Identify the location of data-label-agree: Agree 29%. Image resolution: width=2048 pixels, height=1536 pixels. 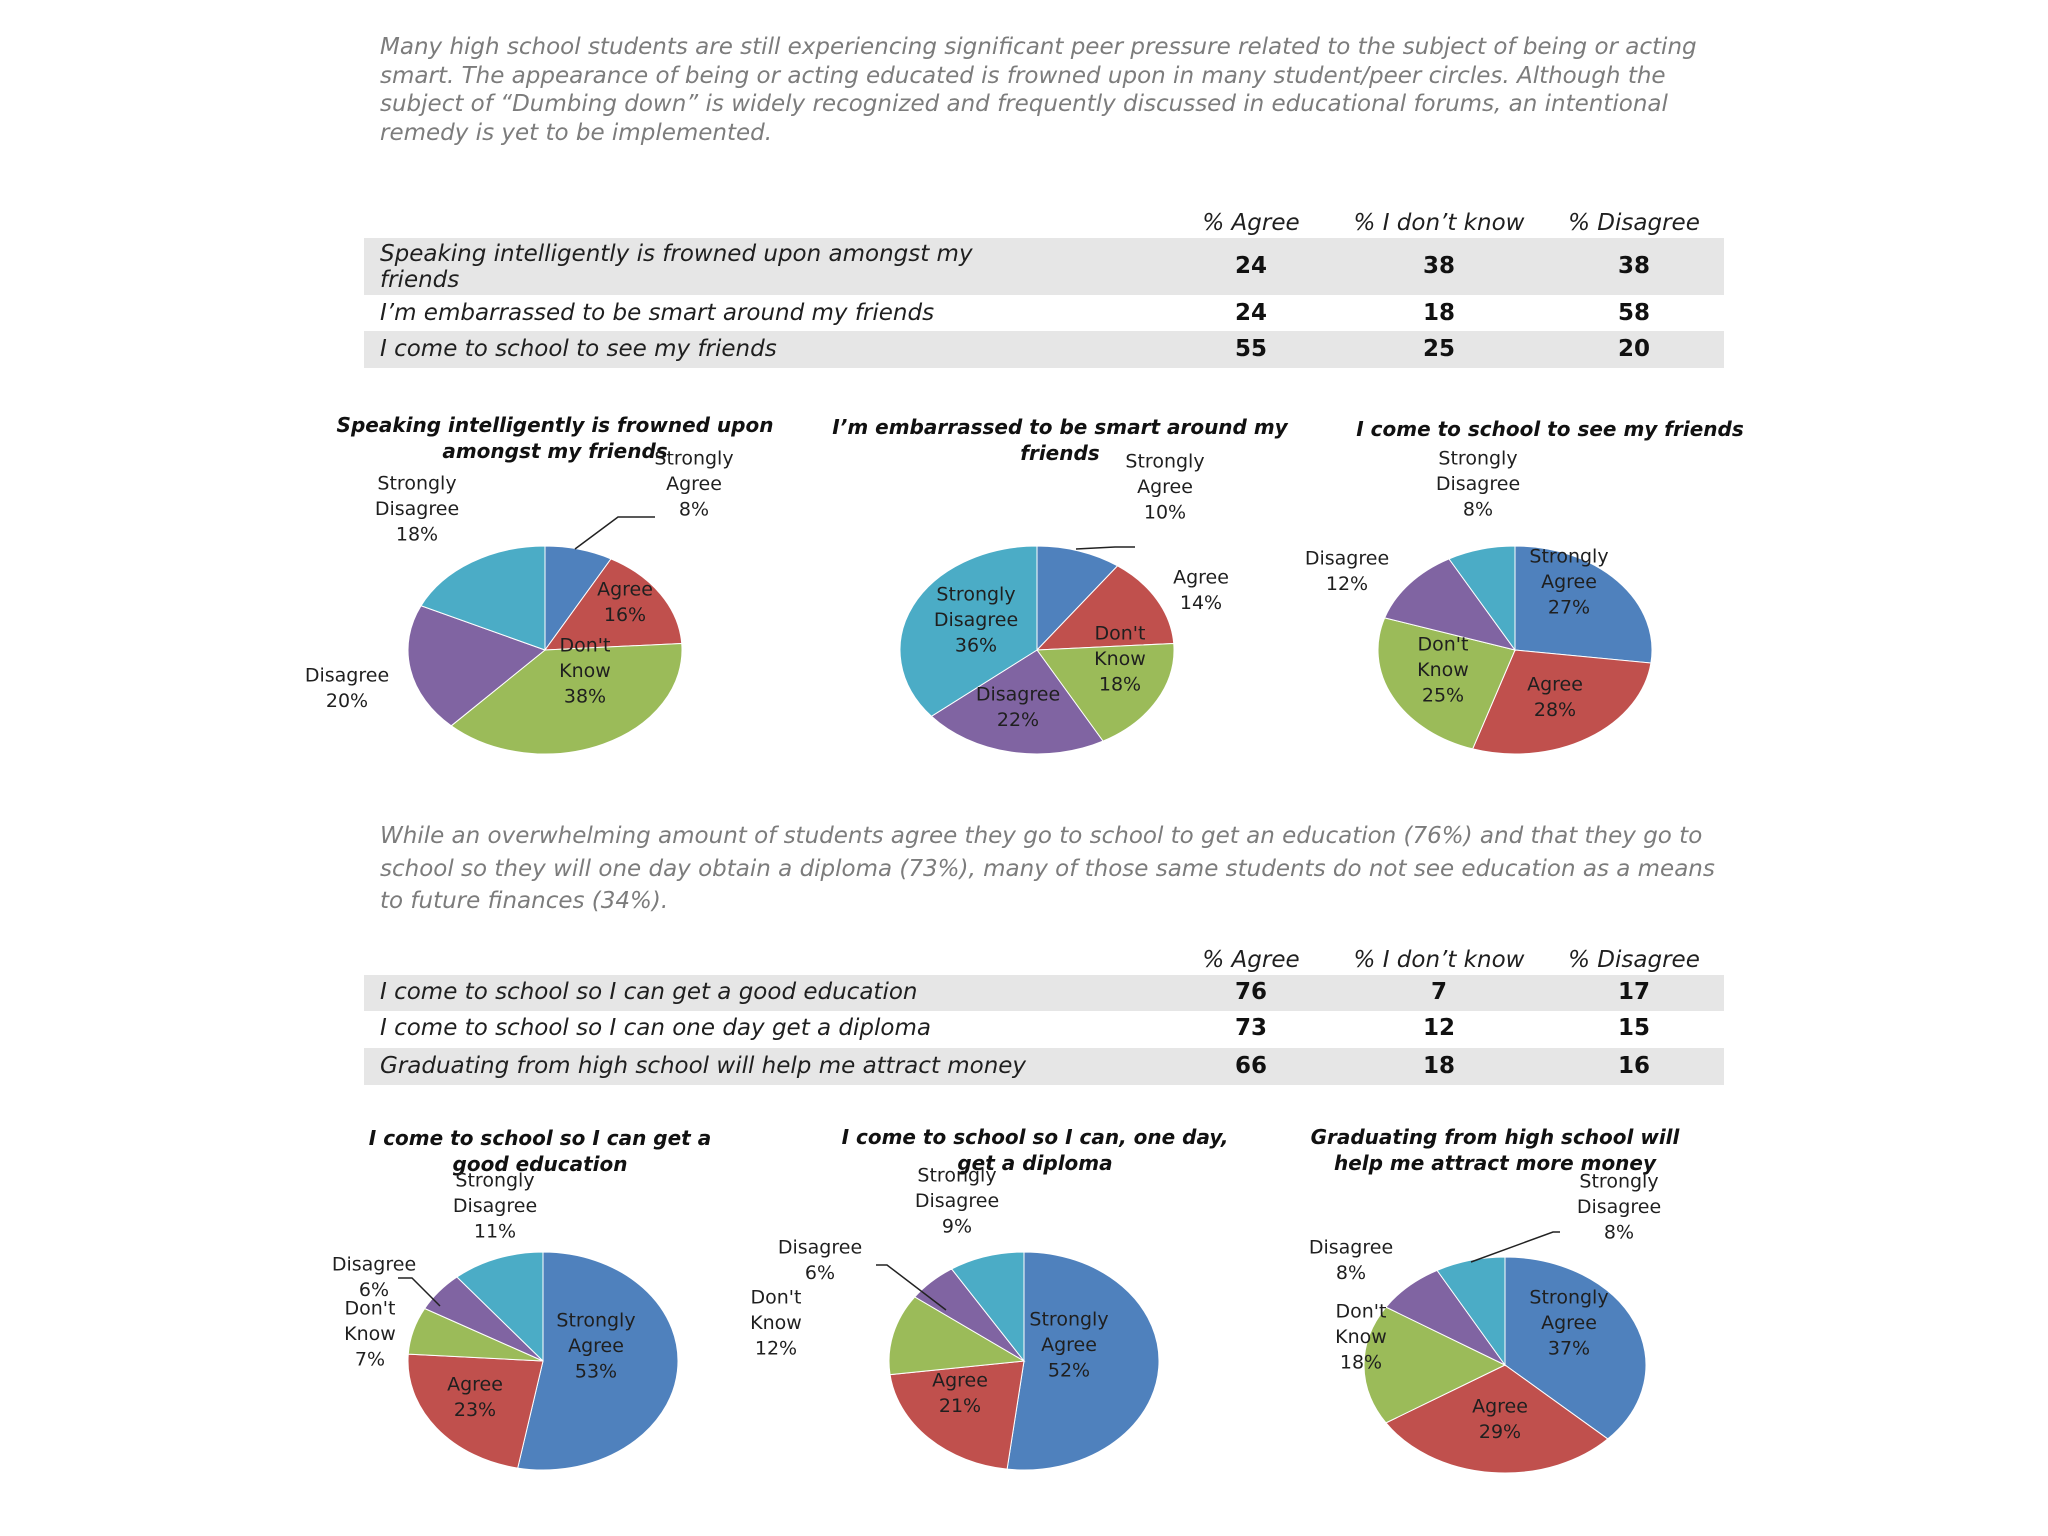
(1500, 1419).